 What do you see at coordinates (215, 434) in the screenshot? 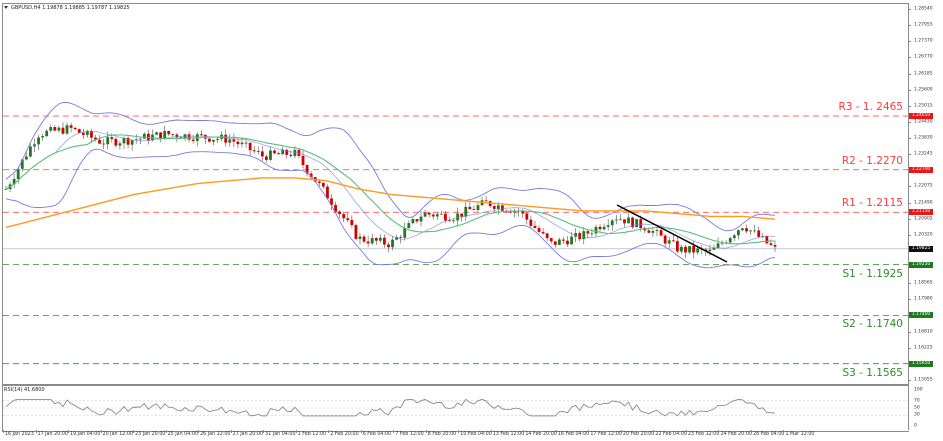
I see `time-axis-label: 26 Jan 12:00` at bounding box center [215, 434].